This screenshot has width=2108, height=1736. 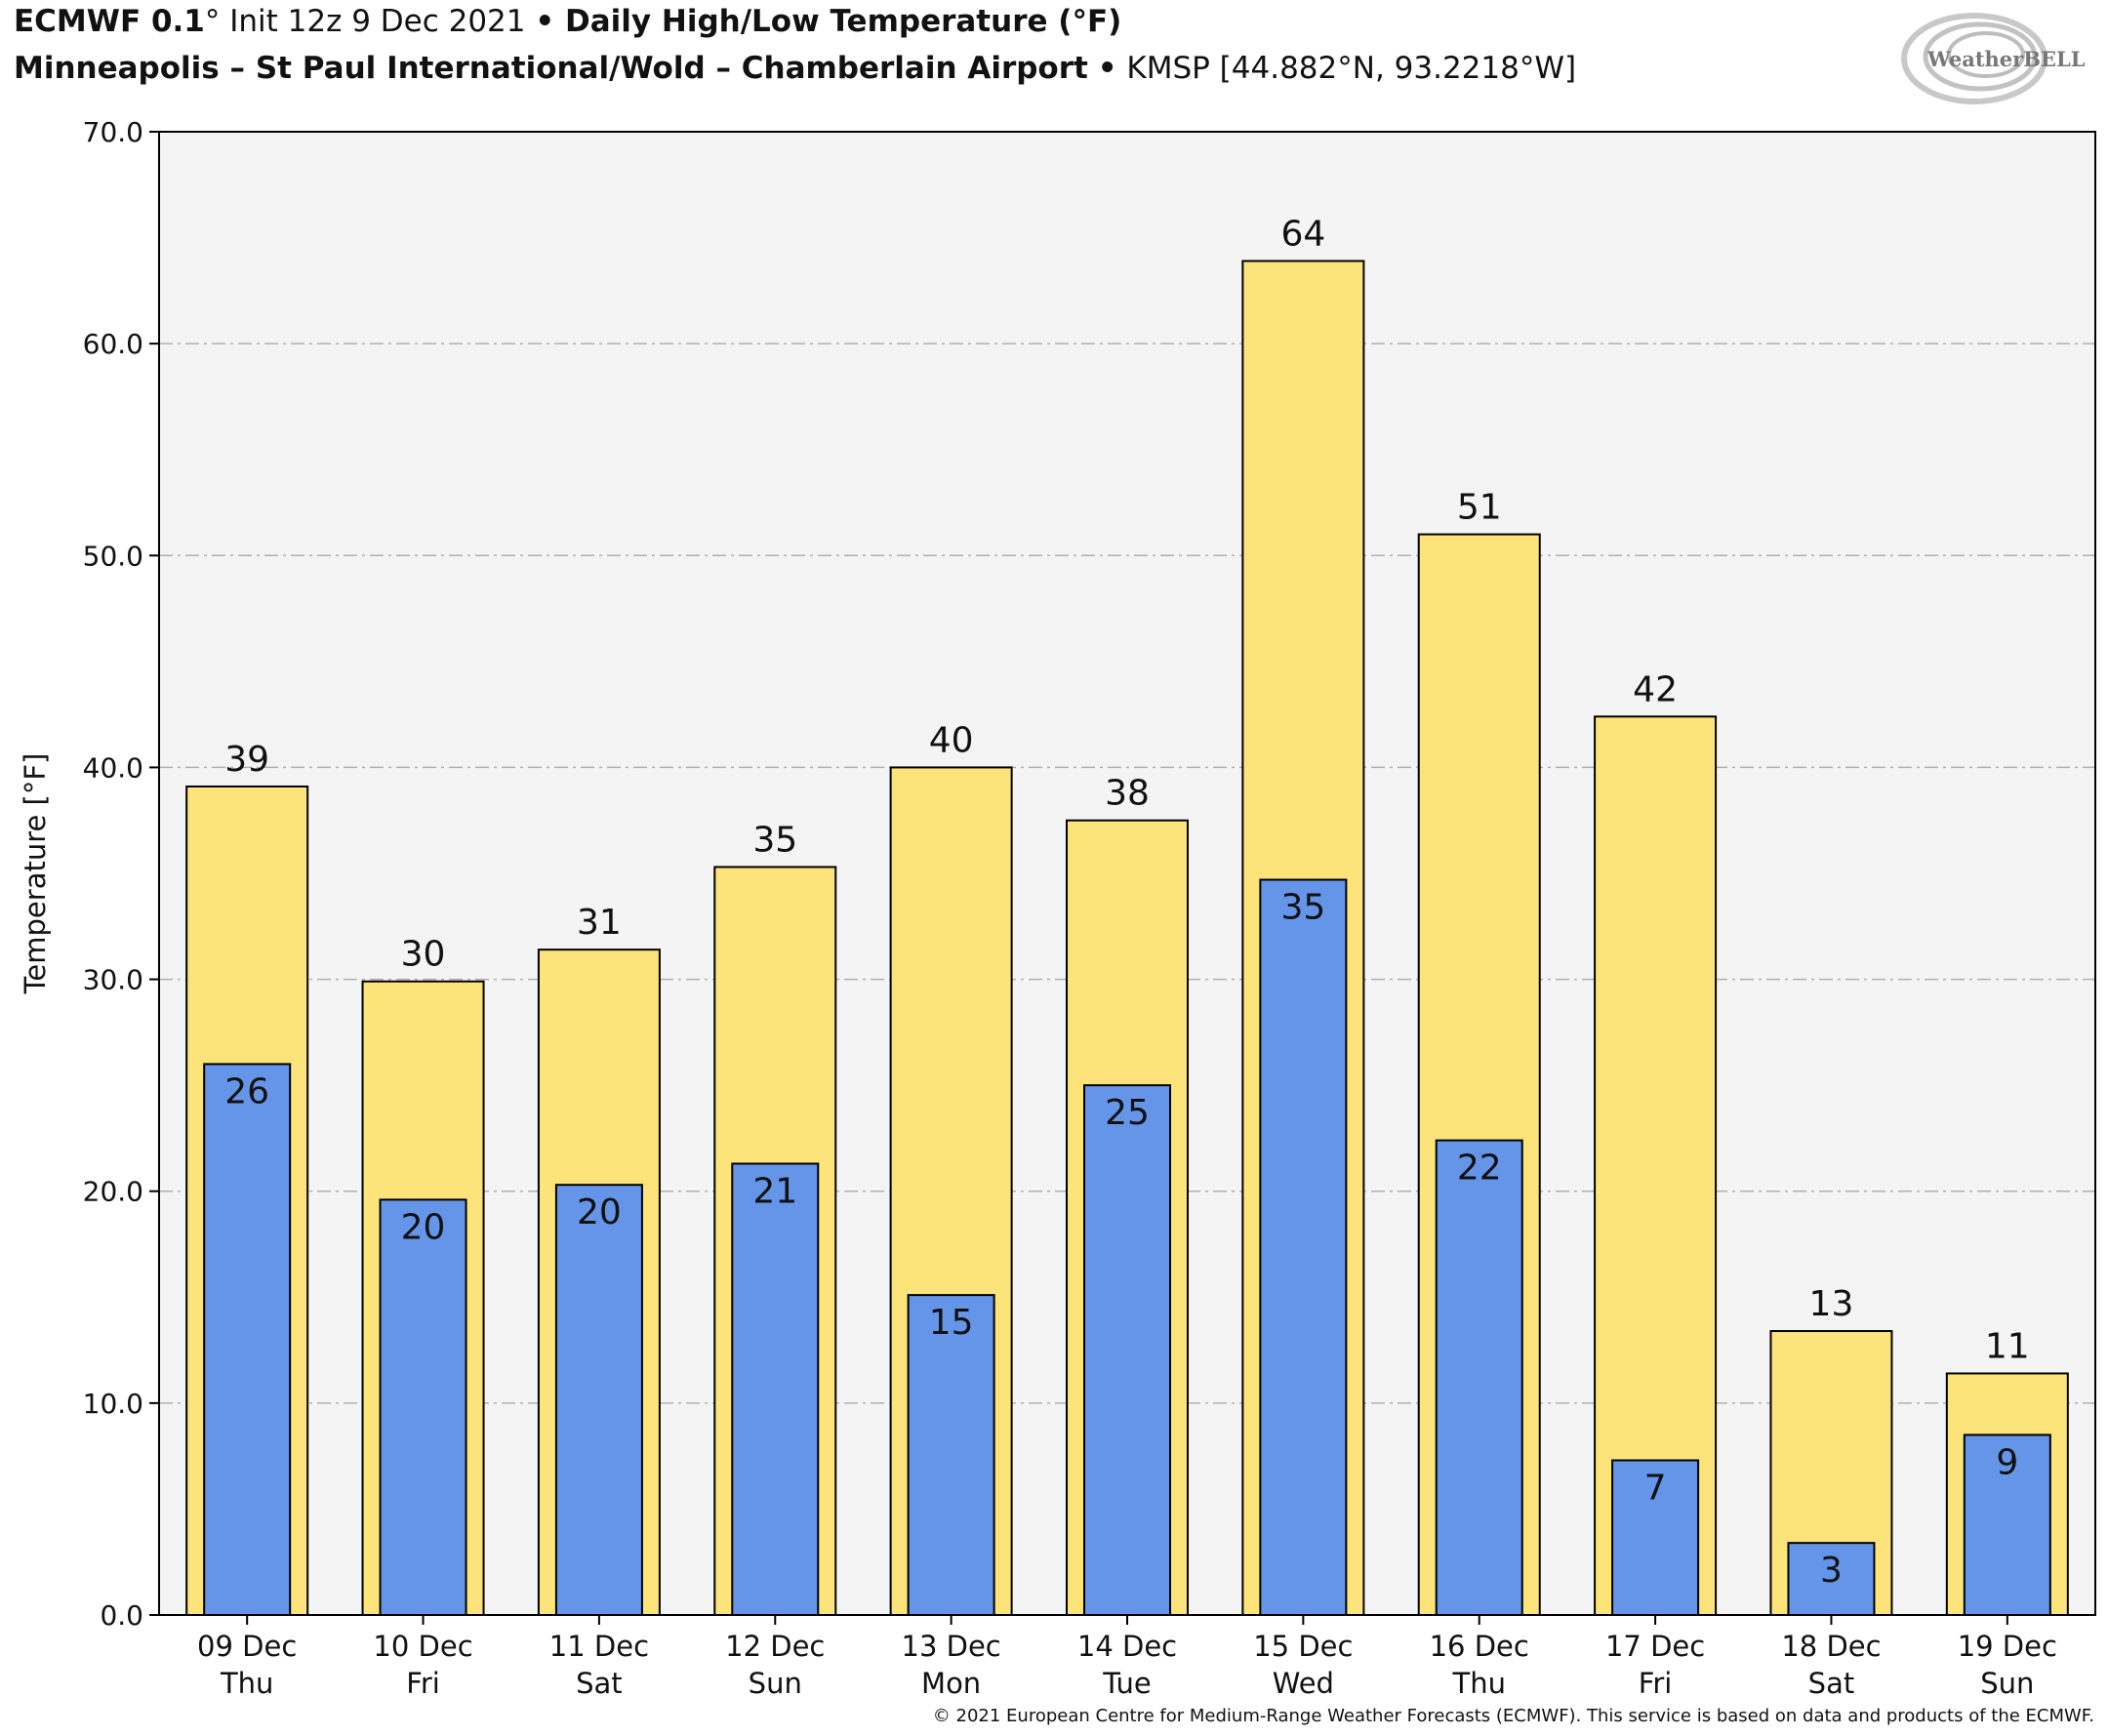 I want to click on low-temp-label: 15, so click(x=952, y=1323).